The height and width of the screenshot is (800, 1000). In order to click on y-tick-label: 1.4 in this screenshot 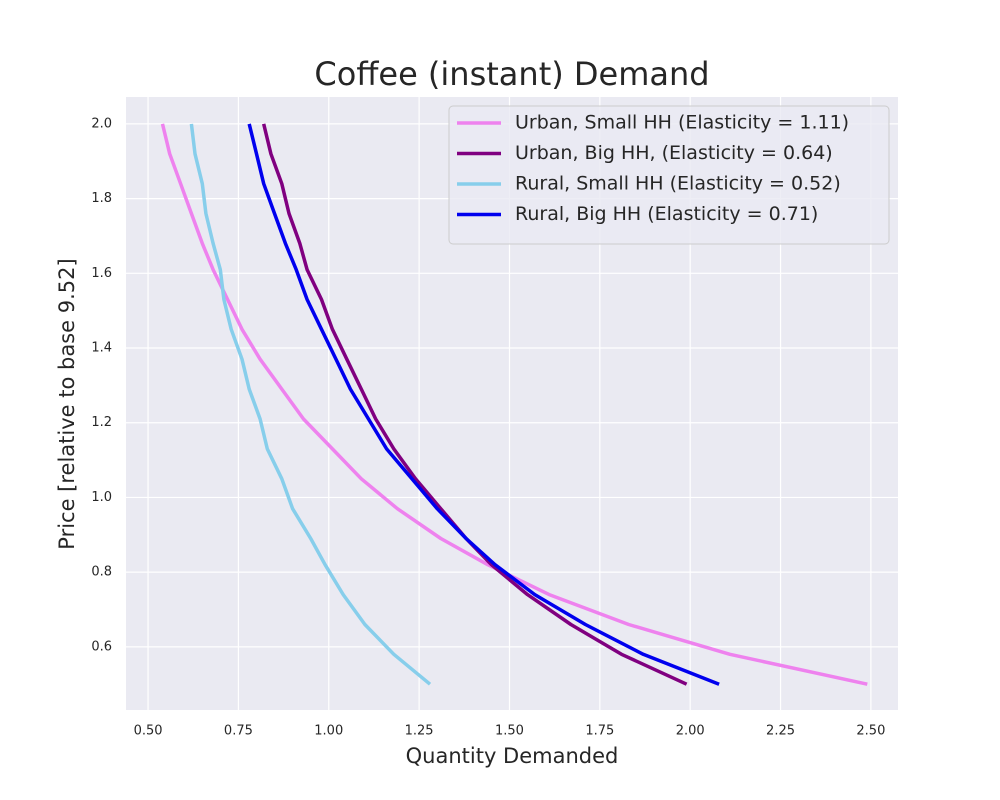, I will do `click(101, 348)`.